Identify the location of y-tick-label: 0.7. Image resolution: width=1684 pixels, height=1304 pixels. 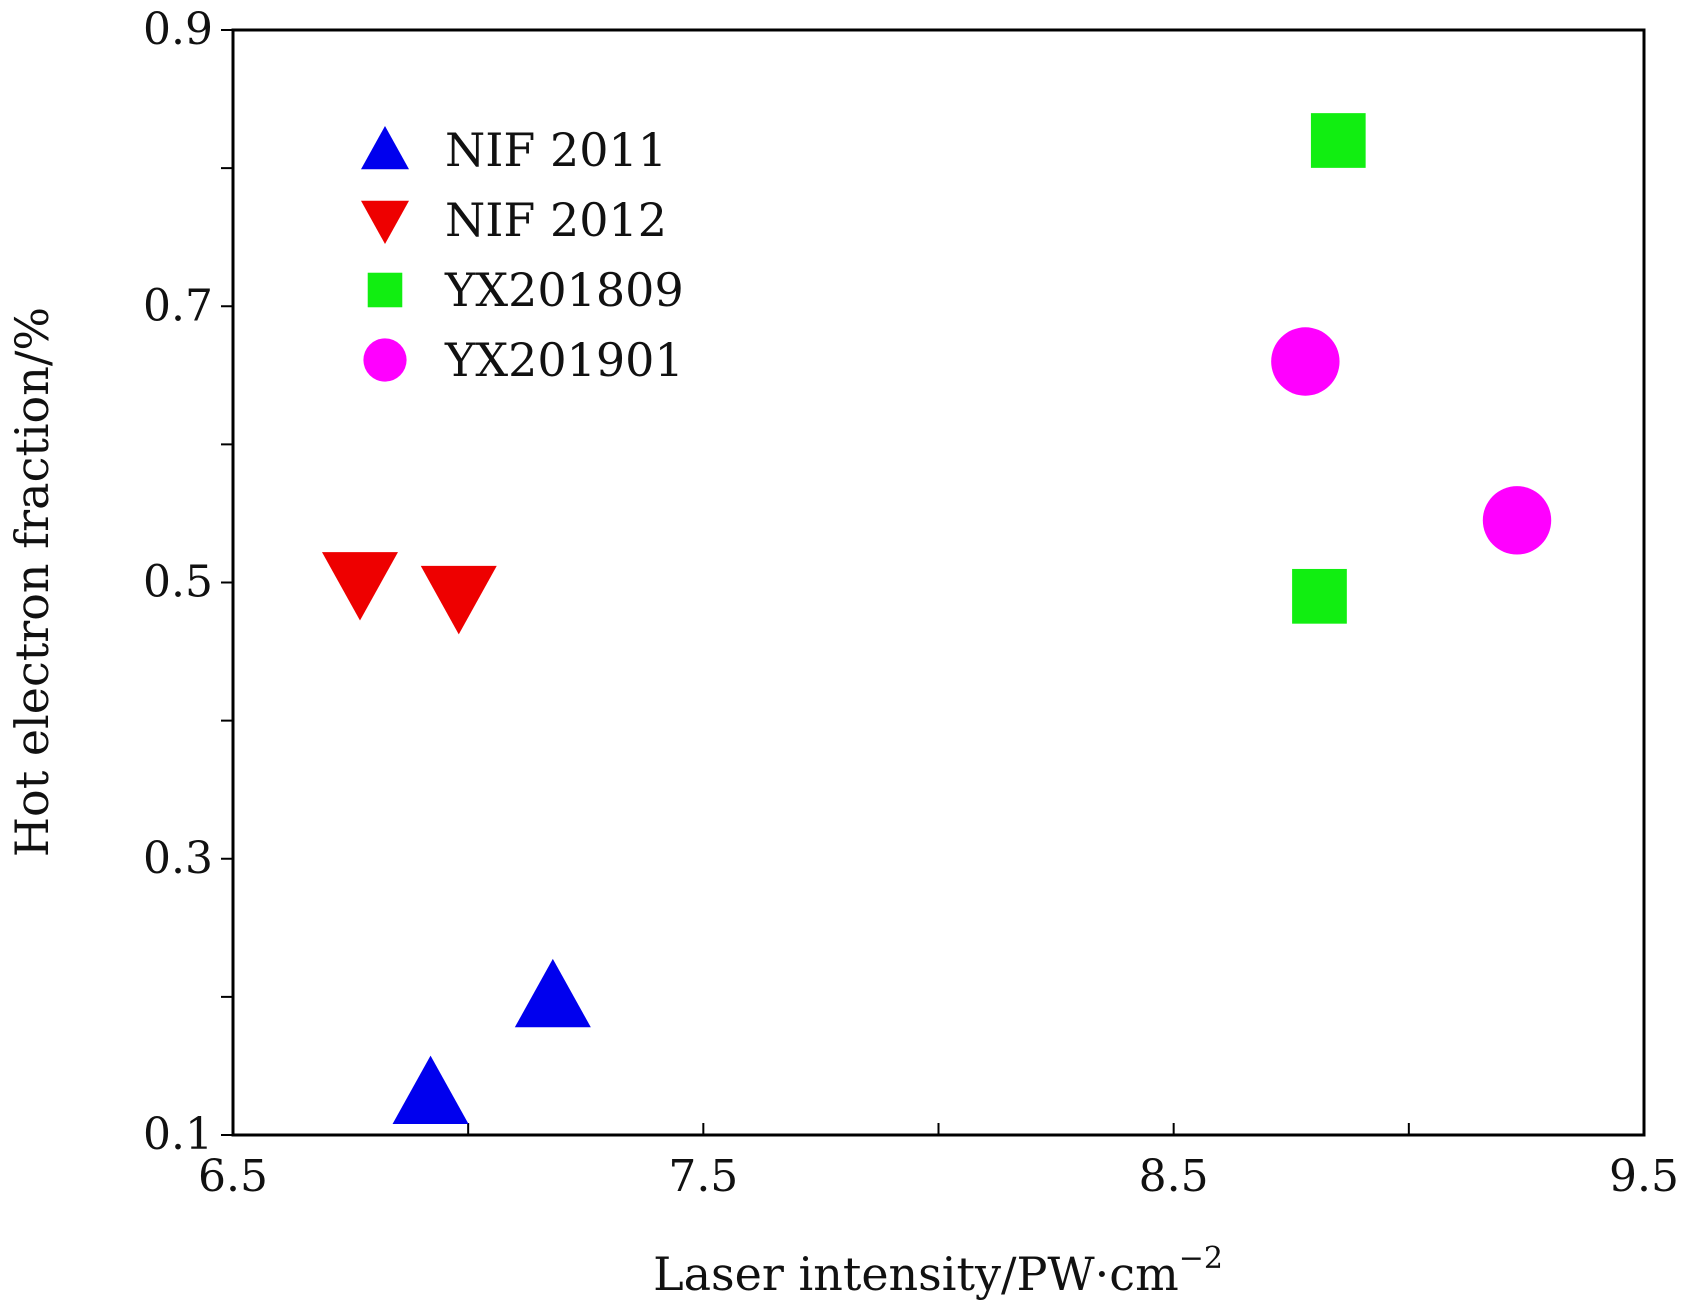
(178, 305).